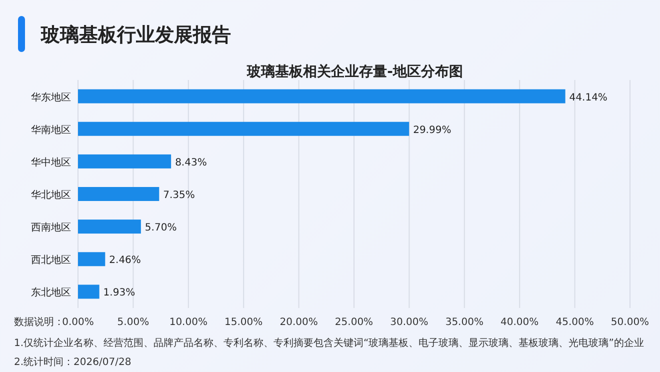  Describe the element at coordinates (39, 322) in the screenshot. I see `text: 数据说明：` at that location.